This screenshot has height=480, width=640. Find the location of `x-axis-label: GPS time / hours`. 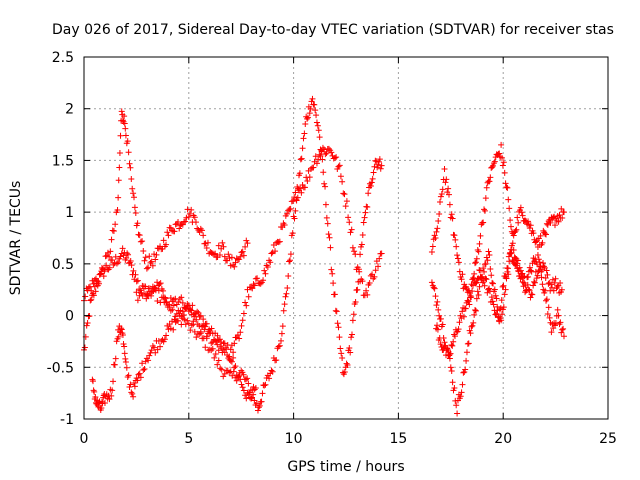

x-axis-label: GPS time / hours is located at coordinates (345, 467).